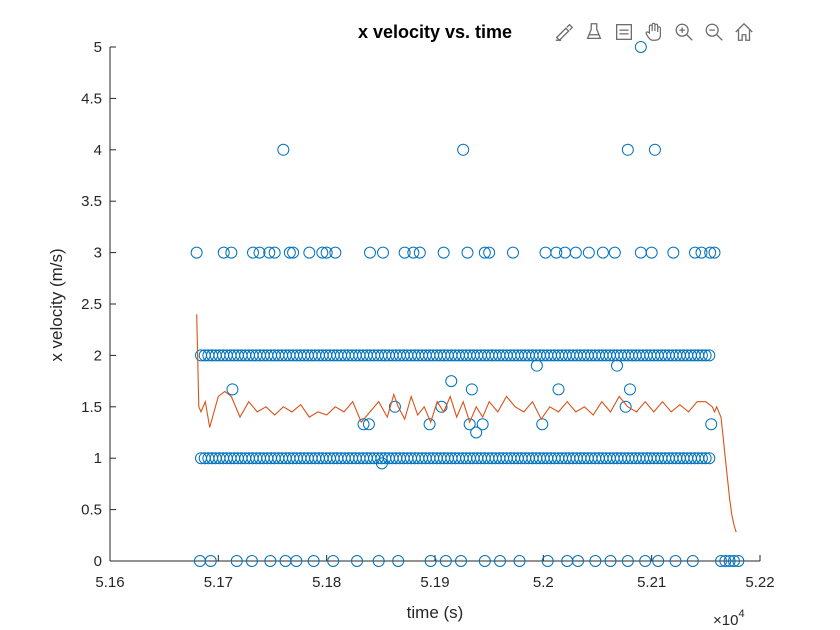 The height and width of the screenshot is (630, 840). I want to click on y-ticks: 0 0.5 1 1.5 2 2.5 3 3.5 4 4.5 5, so click(98, 304).